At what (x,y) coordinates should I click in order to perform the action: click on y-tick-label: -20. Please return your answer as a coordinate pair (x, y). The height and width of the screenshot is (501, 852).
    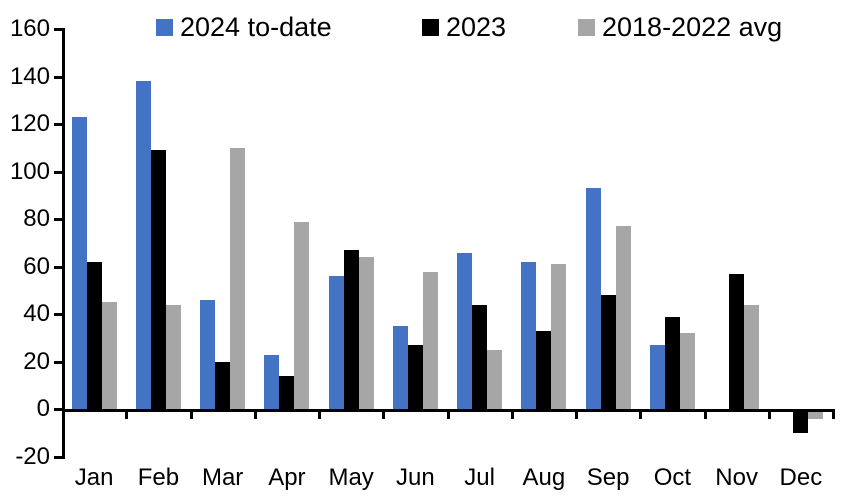
    Looking at the image, I should click on (32, 456).